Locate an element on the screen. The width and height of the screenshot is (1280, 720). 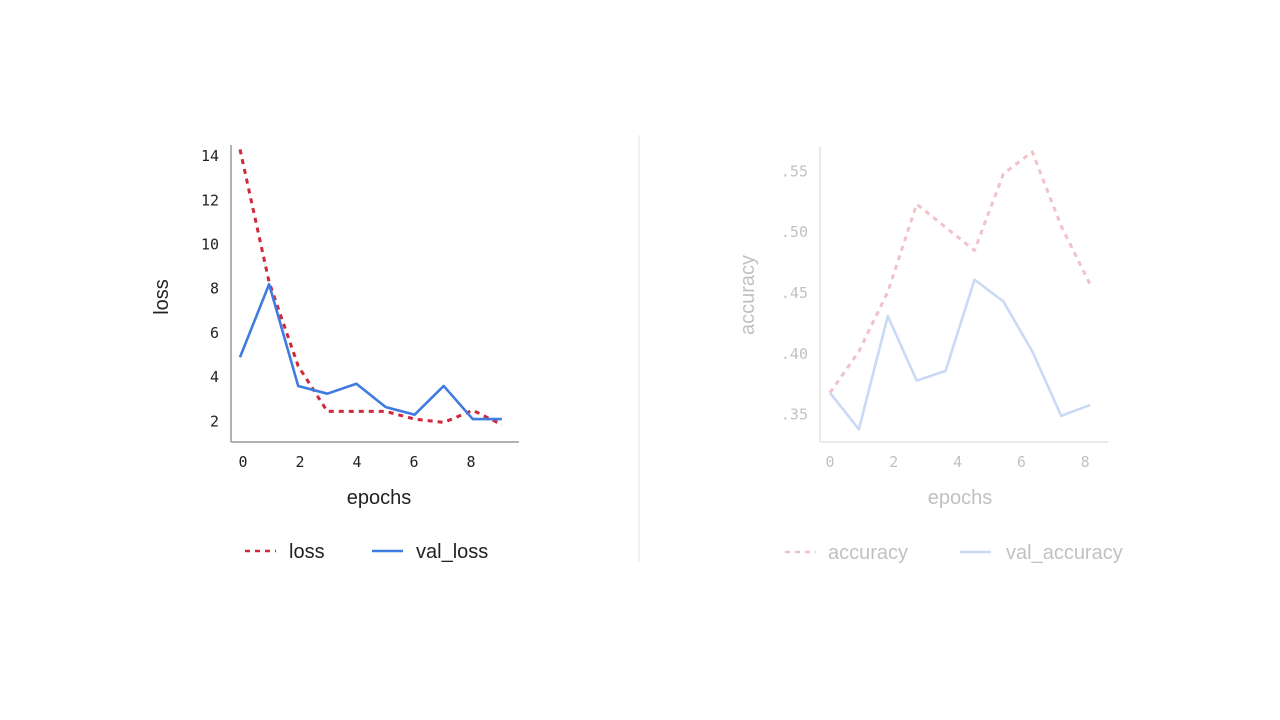
y-tick-label: .40 is located at coordinates (794, 354).